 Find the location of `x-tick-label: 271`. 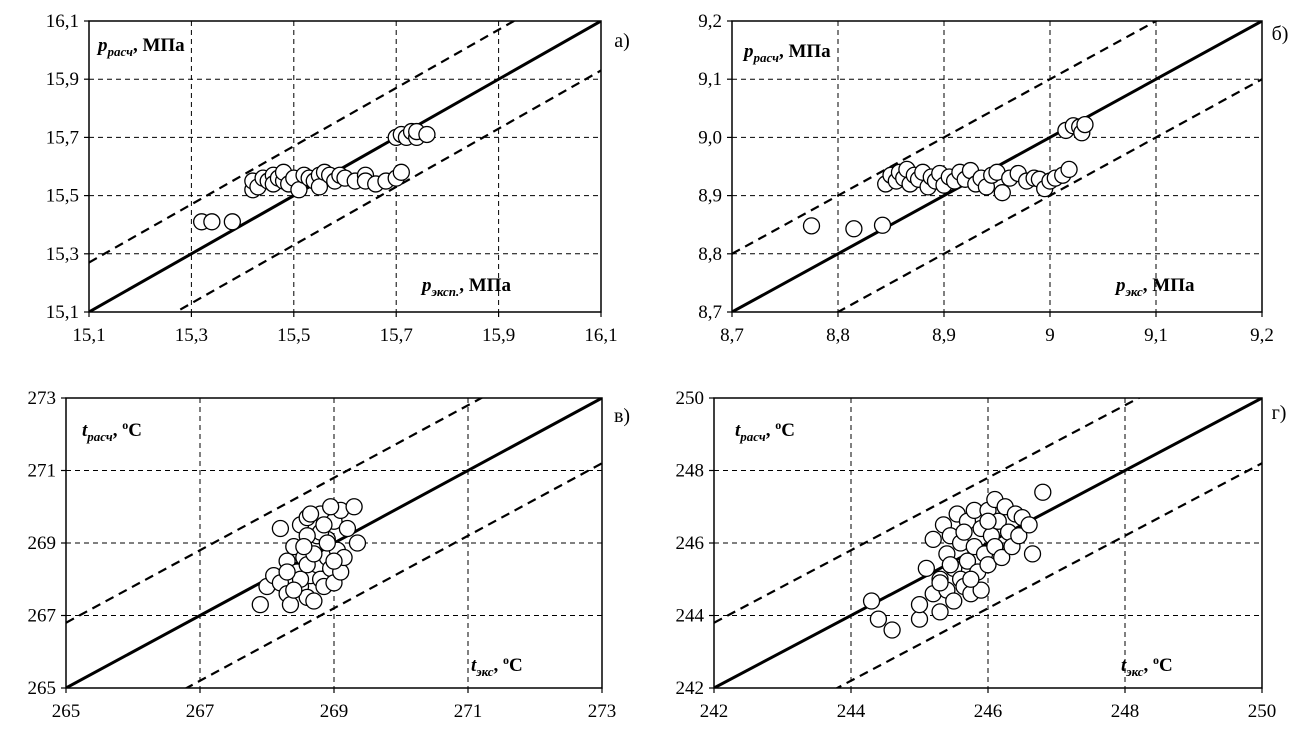

x-tick-label: 271 is located at coordinates (468, 711).